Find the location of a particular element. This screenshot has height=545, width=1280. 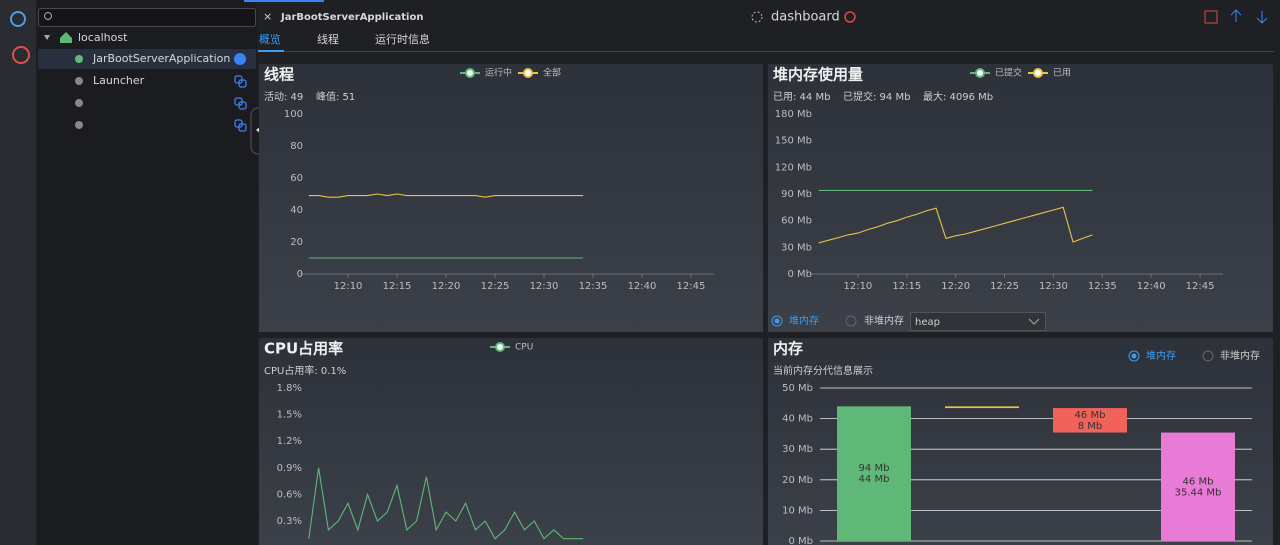

tab: 线程 is located at coordinates (328, 39).